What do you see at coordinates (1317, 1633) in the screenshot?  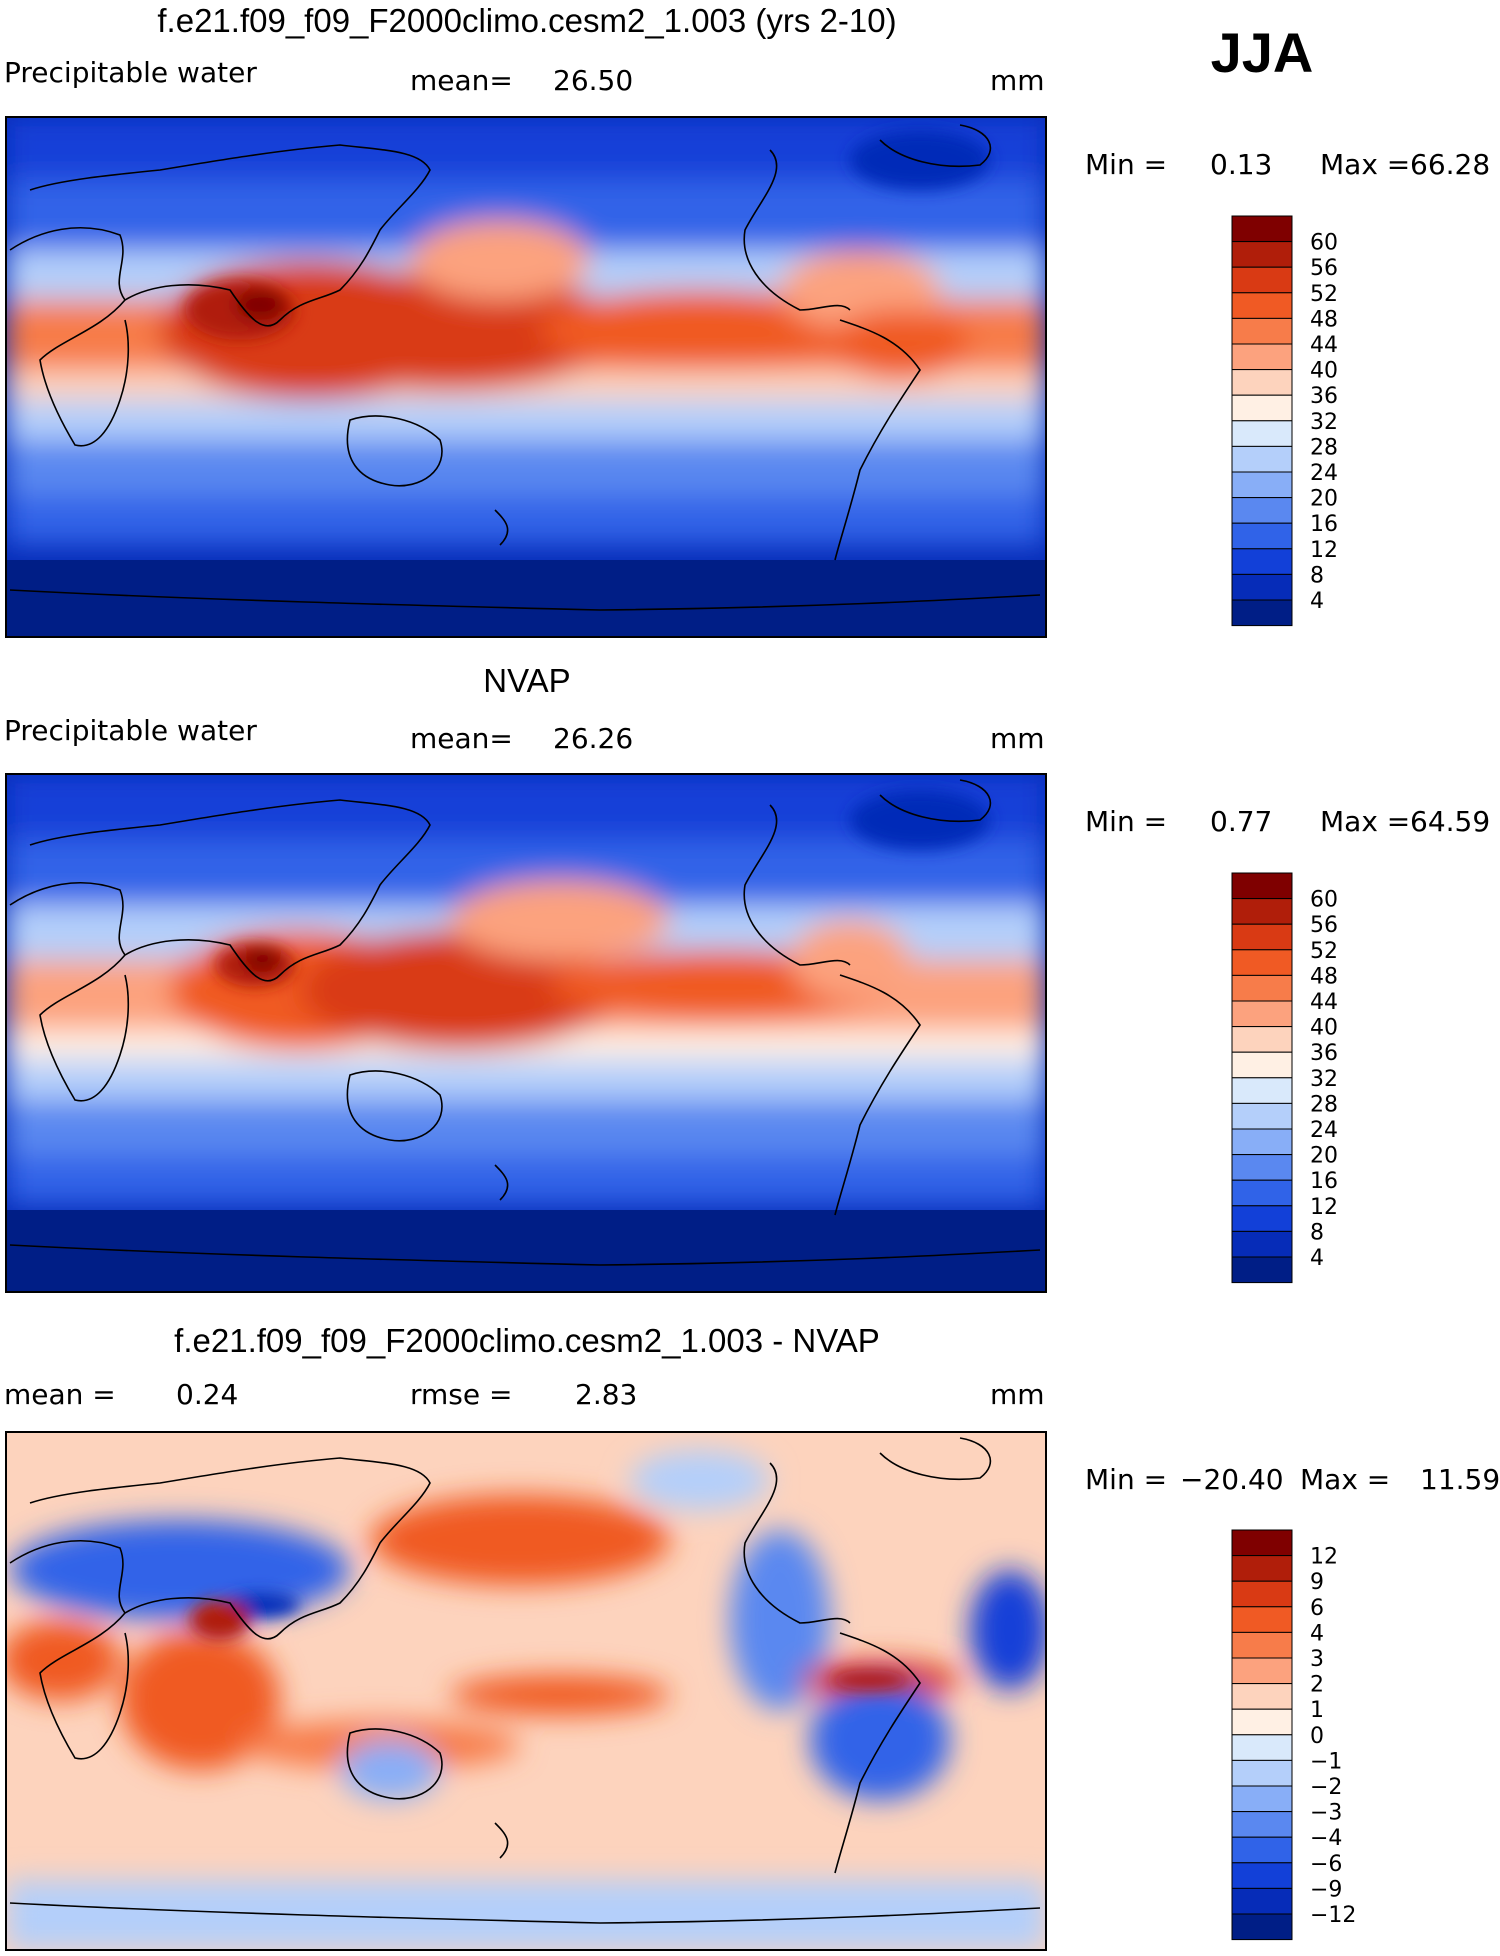 I see `colorbar-tick-label: 4` at bounding box center [1317, 1633].